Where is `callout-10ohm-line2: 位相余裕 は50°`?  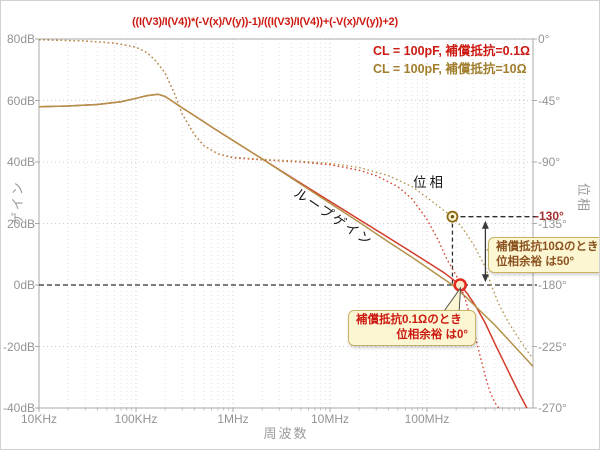
callout-10ohm-line2: 位相余裕 は50° is located at coordinates (535, 262).